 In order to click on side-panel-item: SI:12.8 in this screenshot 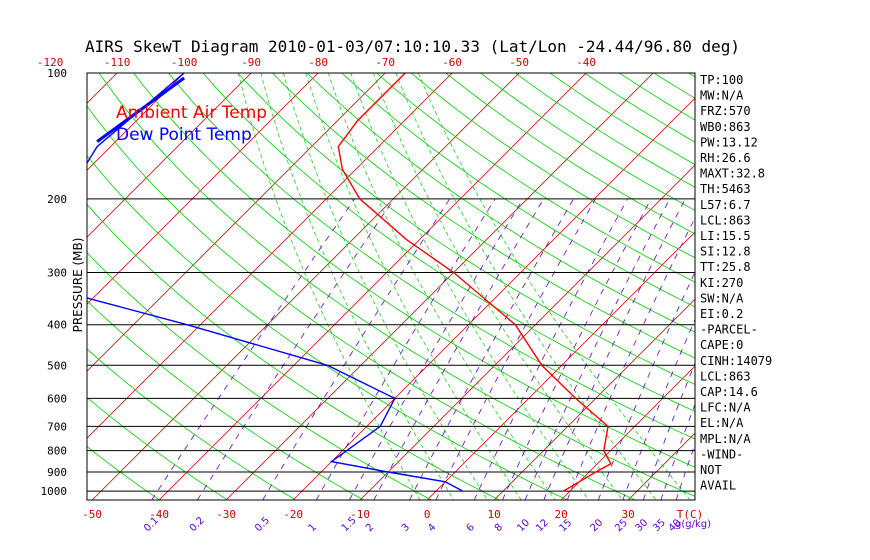, I will do `click(725, 252)`.